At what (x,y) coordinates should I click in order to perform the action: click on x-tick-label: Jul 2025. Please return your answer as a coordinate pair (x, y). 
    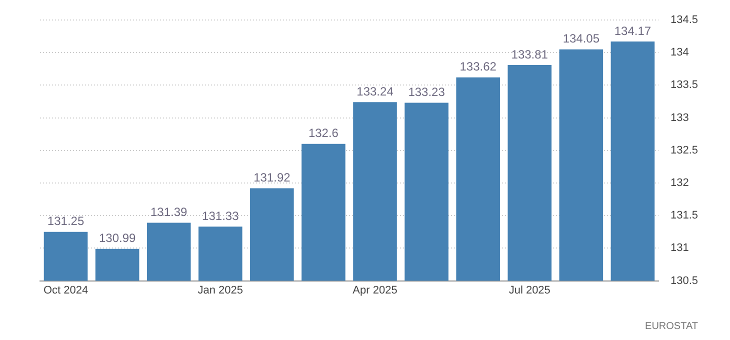
    Looking at the image, I should click on (529, 290).